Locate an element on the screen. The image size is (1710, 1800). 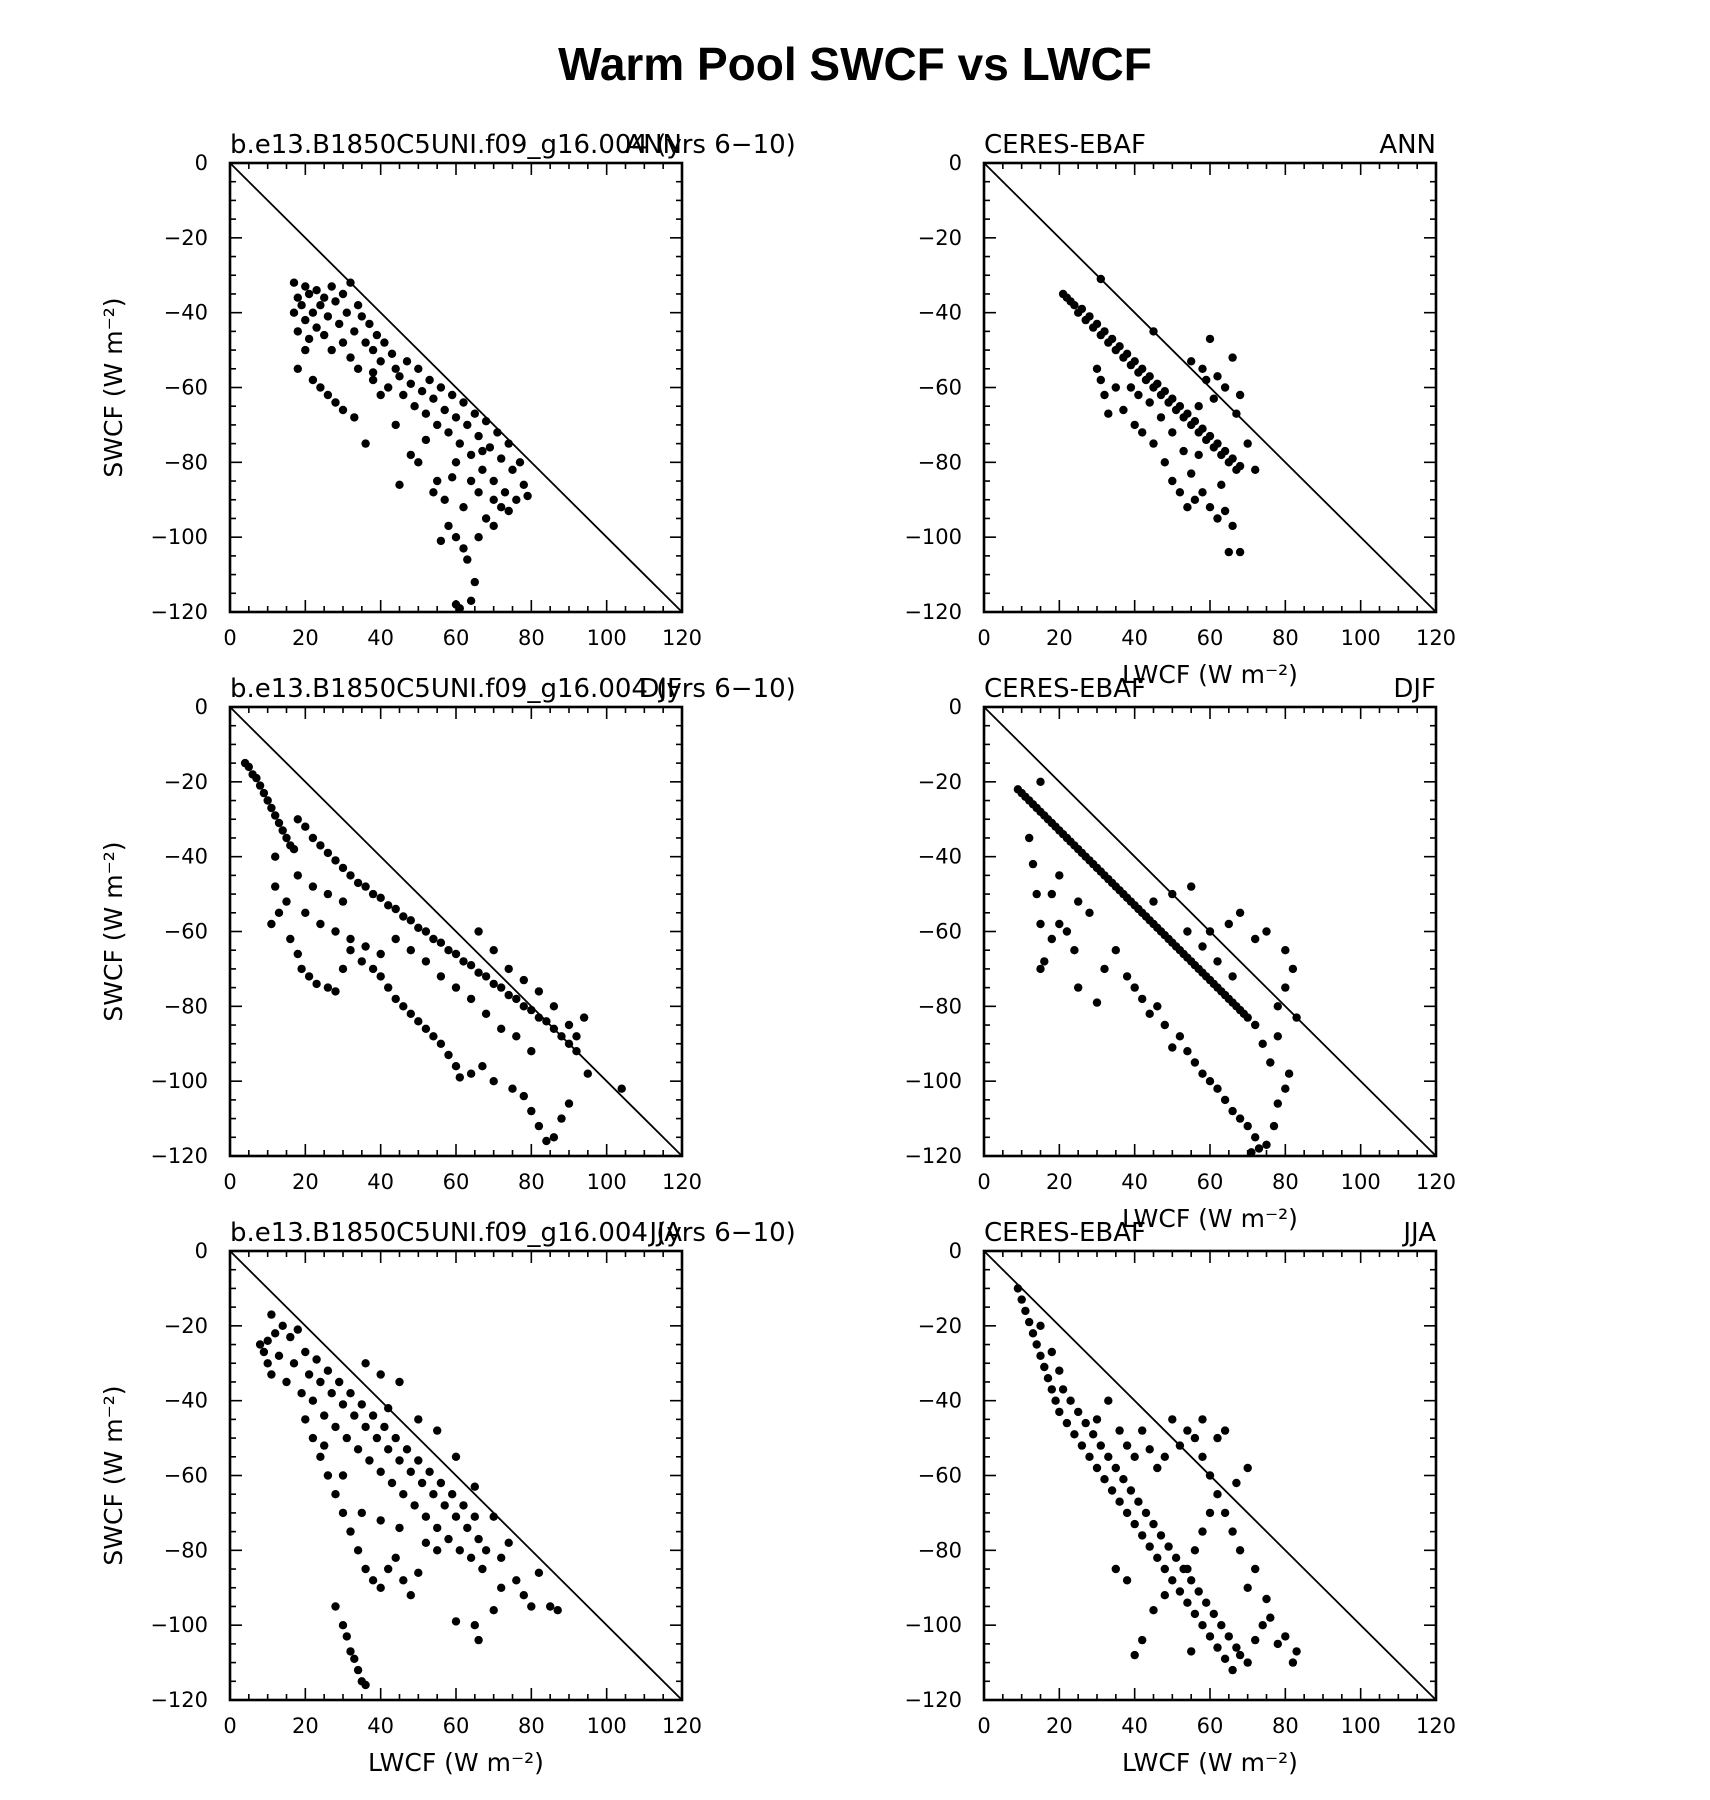
panel-right-label: DJF is located at coordinates (1414, 689).